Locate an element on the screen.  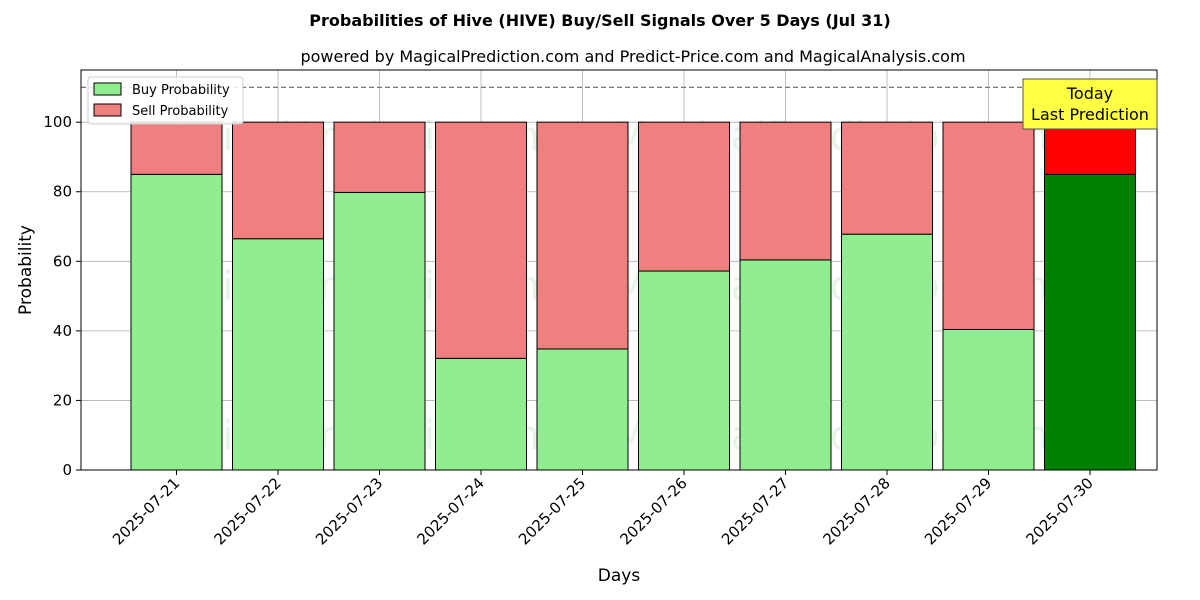
today-annotation: Today Last Prediction is located at coordinates (1090, 104).